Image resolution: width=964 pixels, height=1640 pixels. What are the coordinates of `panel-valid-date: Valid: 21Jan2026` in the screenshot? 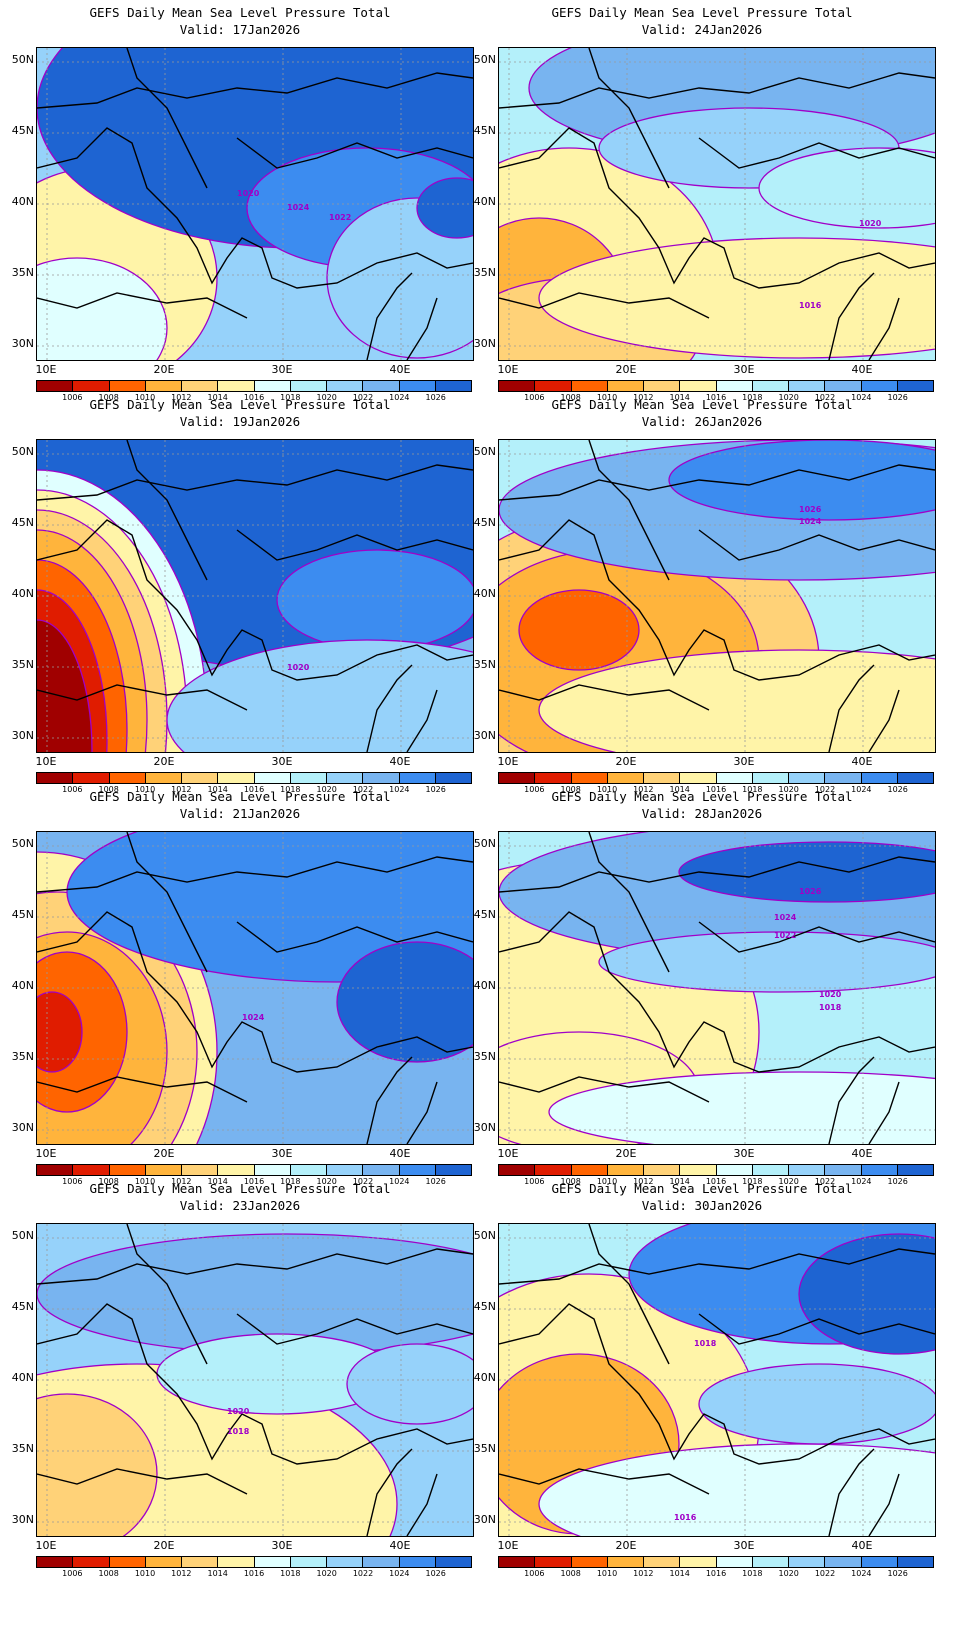 It's located at (240, 813).